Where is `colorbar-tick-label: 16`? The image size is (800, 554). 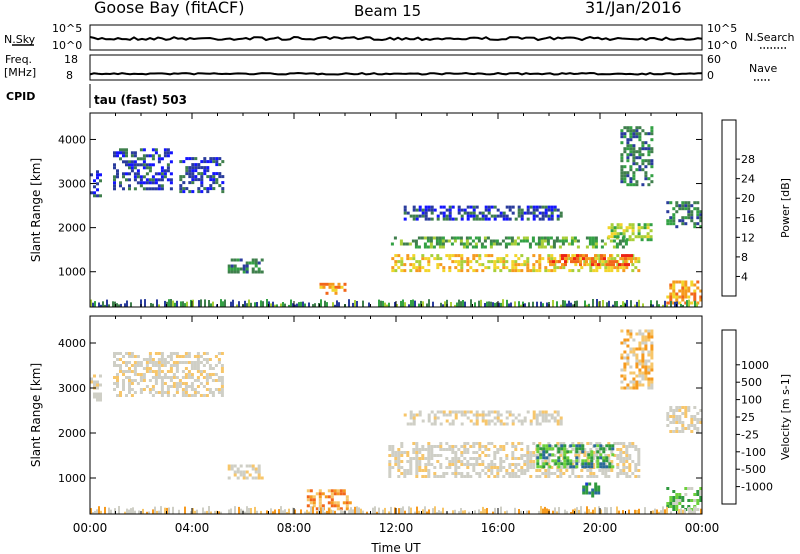
colorbar-tick-label: 16 is located at coordinates (748, 218).